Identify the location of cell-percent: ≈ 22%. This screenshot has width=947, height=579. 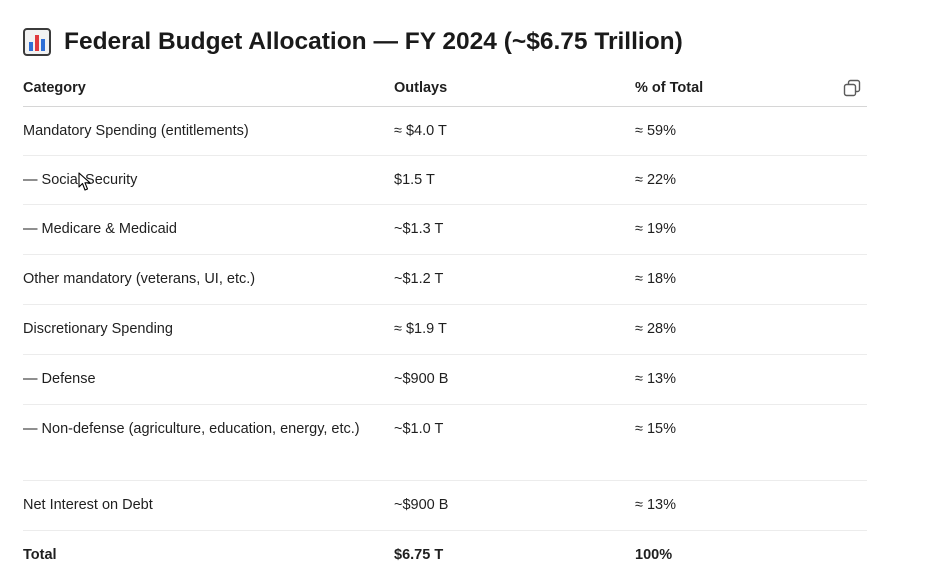
(656, 180).